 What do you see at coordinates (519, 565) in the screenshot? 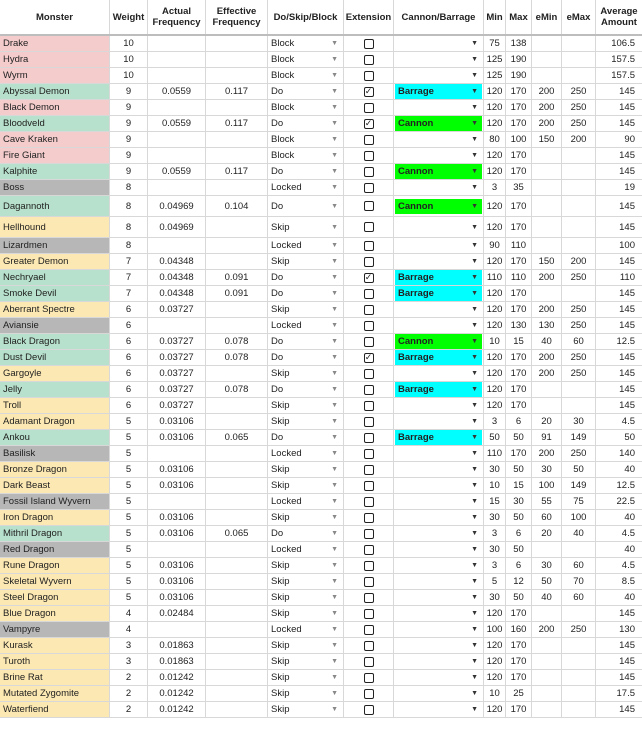
I see `max-cell: 6` at bounding box center [519, 565].